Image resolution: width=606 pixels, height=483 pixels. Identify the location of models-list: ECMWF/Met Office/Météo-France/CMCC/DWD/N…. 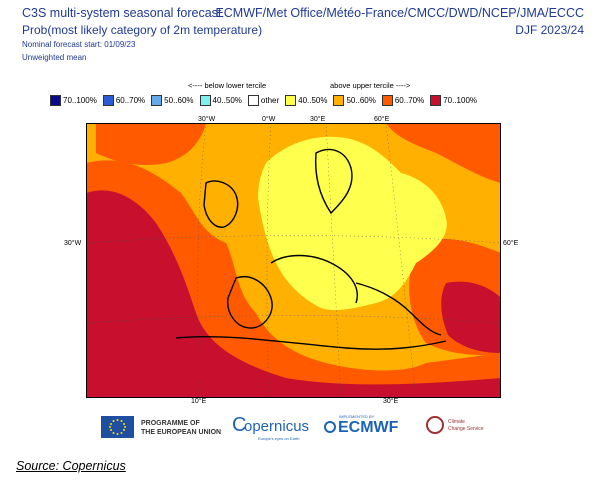
(399, 13).